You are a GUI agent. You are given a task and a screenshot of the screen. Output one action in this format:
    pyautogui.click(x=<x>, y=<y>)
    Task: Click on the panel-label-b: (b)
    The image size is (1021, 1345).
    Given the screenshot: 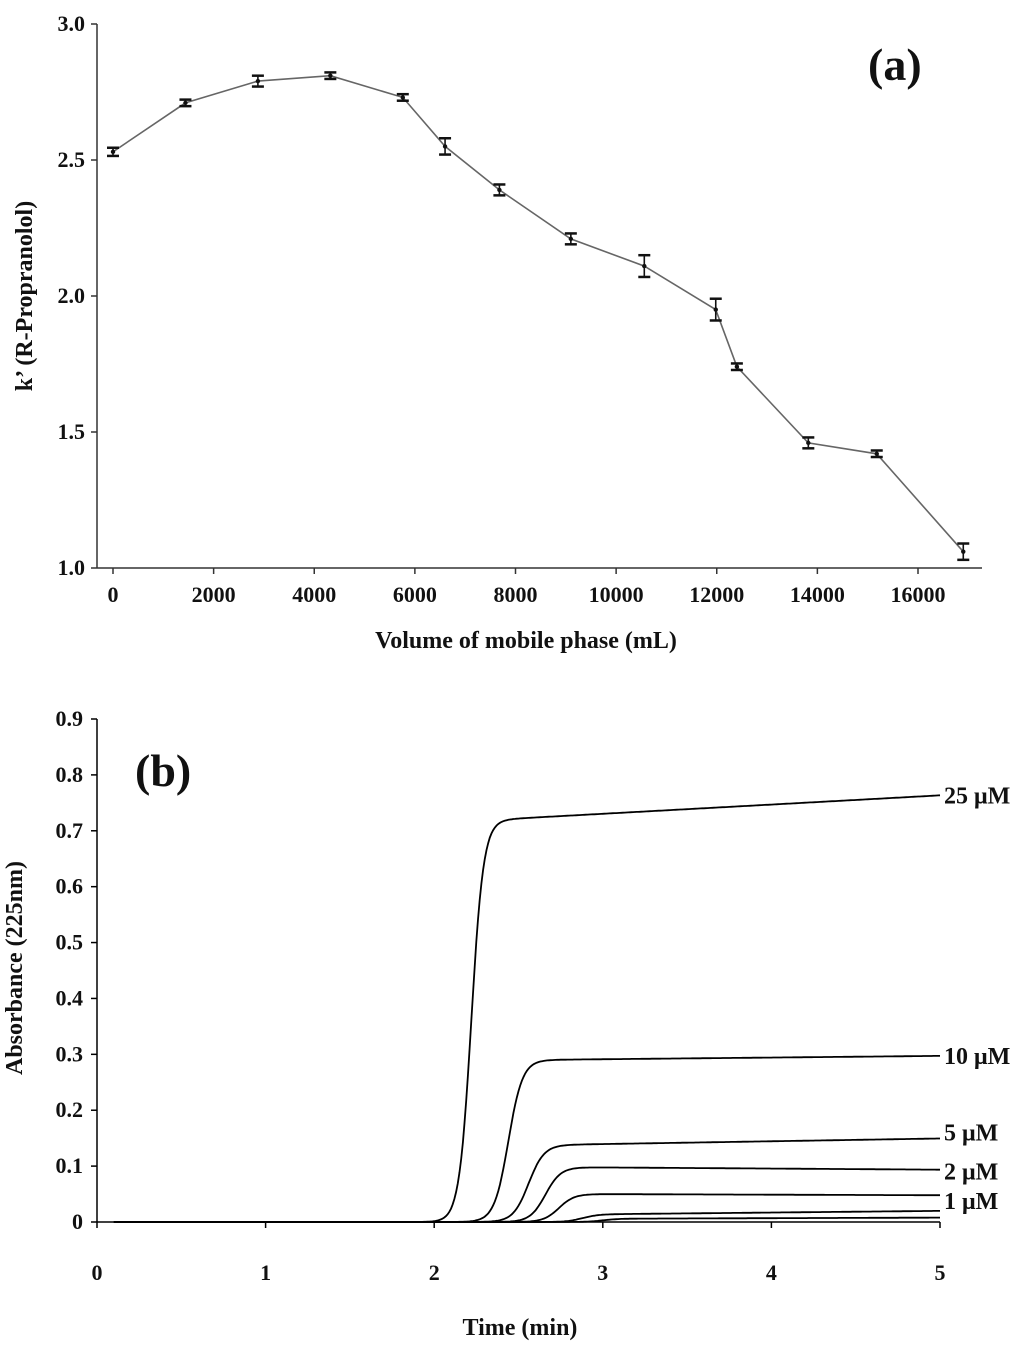 What is the action you would take?
    pyautogui.click(x=163, y=770)
    